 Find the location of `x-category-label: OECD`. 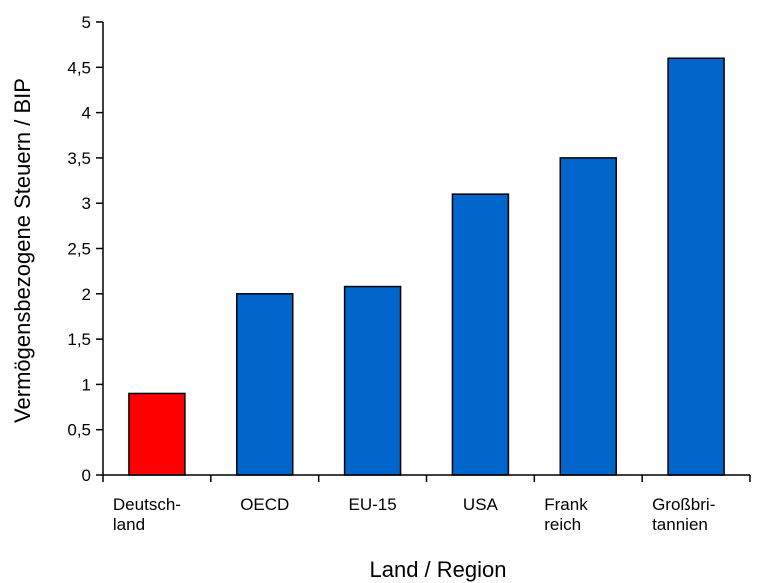

x-category-label: OECD is located at coordinates (264, 504).